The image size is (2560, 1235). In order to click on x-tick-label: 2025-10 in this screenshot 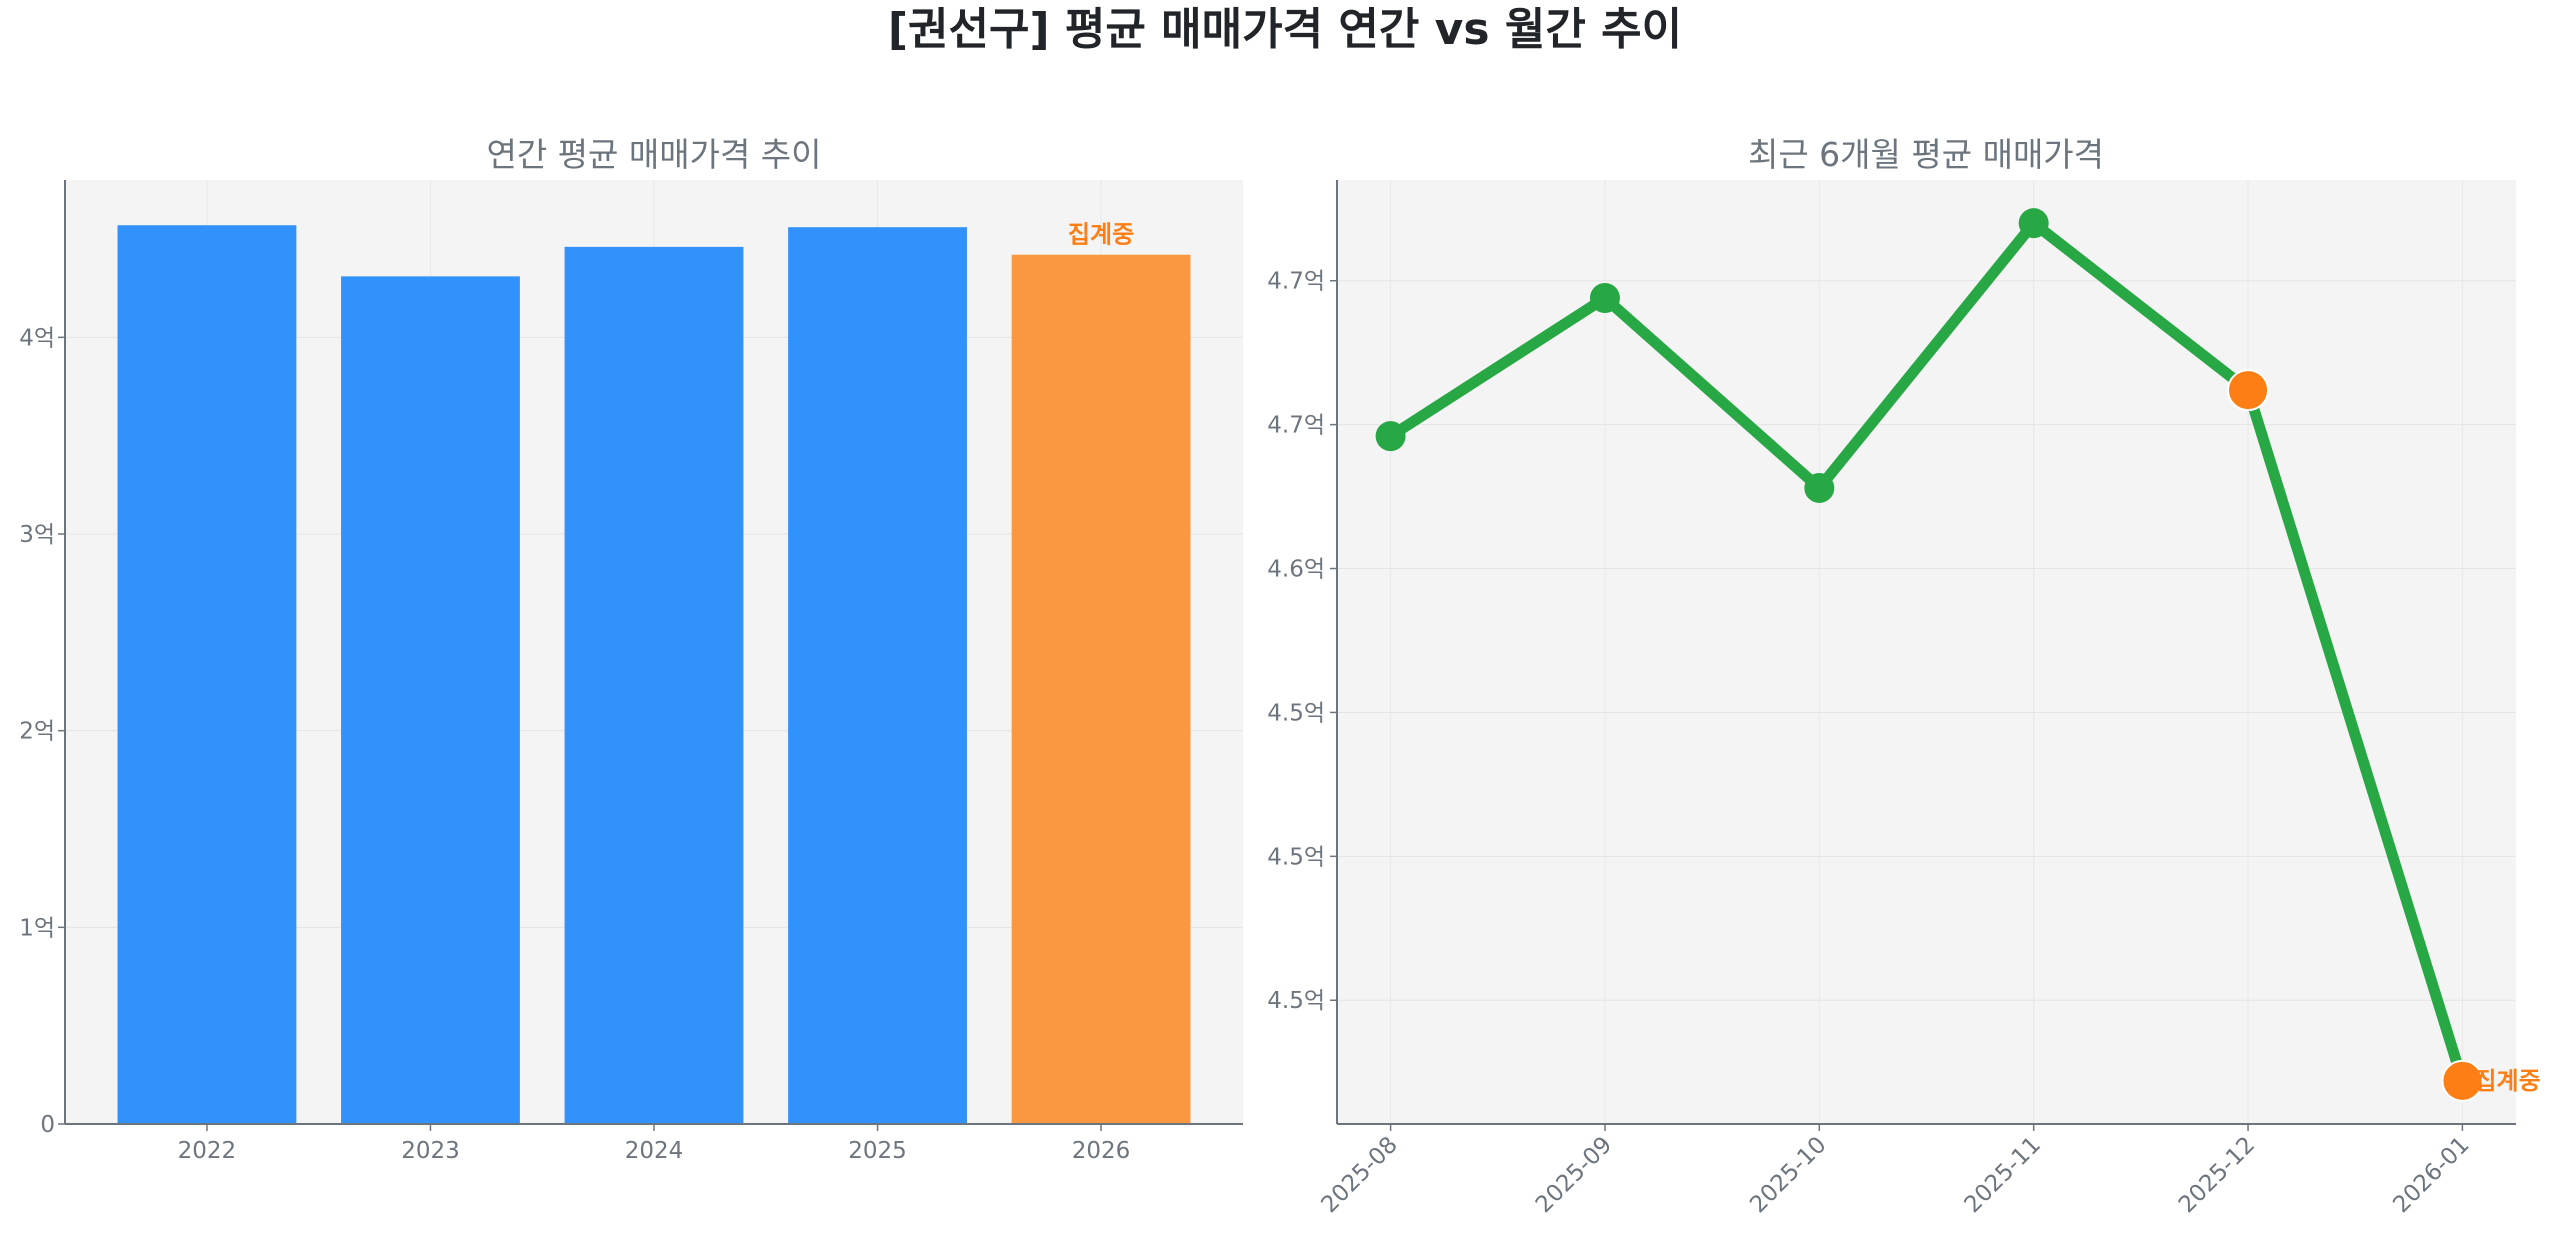, I will do `click(1788, 1175)`.